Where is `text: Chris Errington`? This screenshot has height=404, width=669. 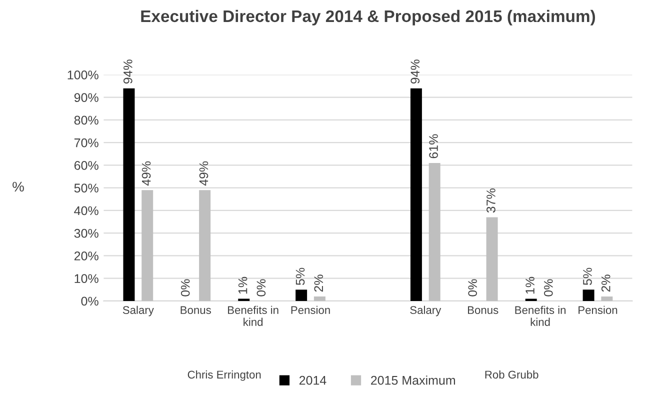 text: Chris Errington is located at coordinates (224, 375).